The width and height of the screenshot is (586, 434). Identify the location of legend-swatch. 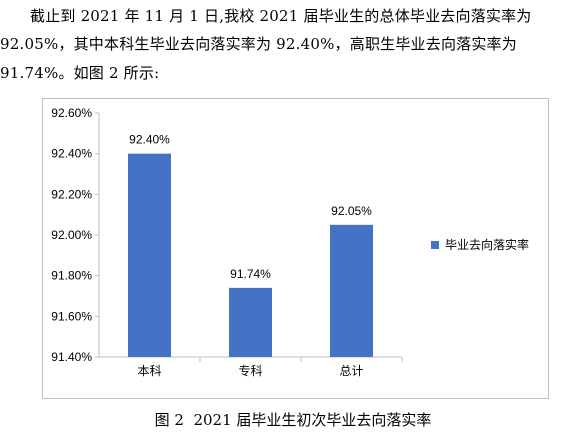
(435, 245).